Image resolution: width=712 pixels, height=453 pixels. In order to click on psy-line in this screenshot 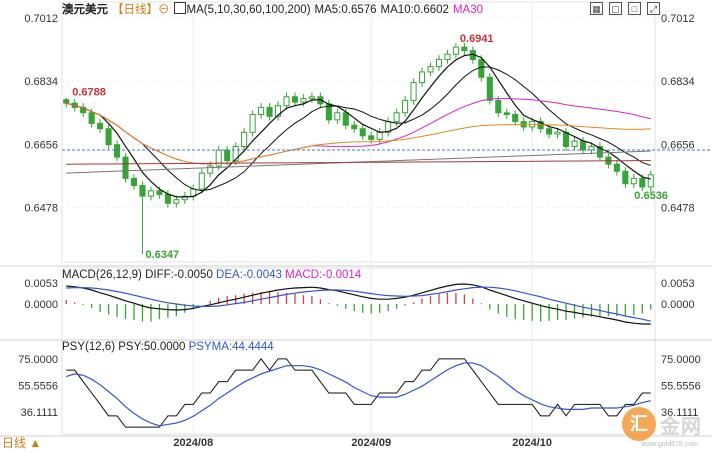, I will do `click(358, 392)`.